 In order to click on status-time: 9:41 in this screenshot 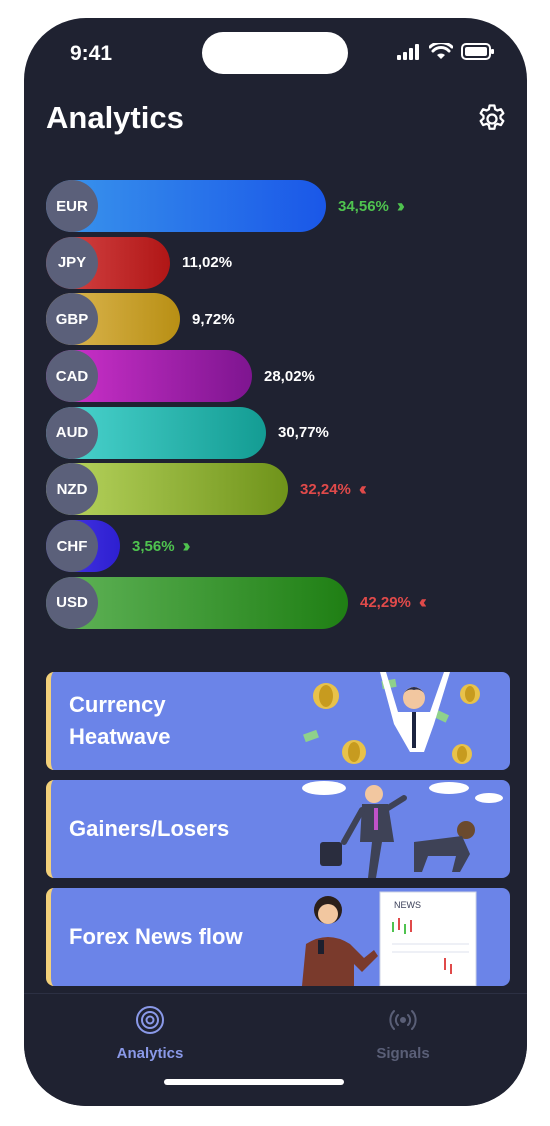, I will do `click(91, 53)`.